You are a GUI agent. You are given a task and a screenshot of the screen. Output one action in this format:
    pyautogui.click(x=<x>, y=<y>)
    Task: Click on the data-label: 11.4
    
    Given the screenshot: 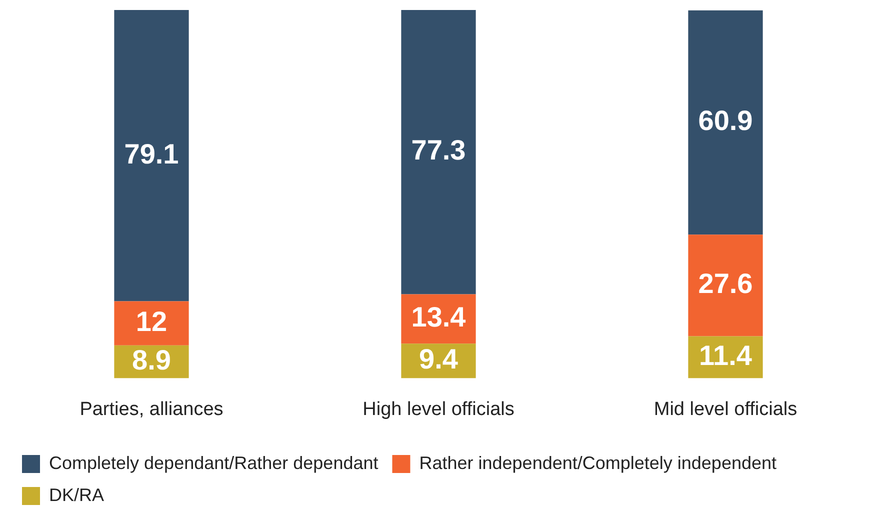 What is the action you would take?
    pyautogui.click(x=725, y=355)
    